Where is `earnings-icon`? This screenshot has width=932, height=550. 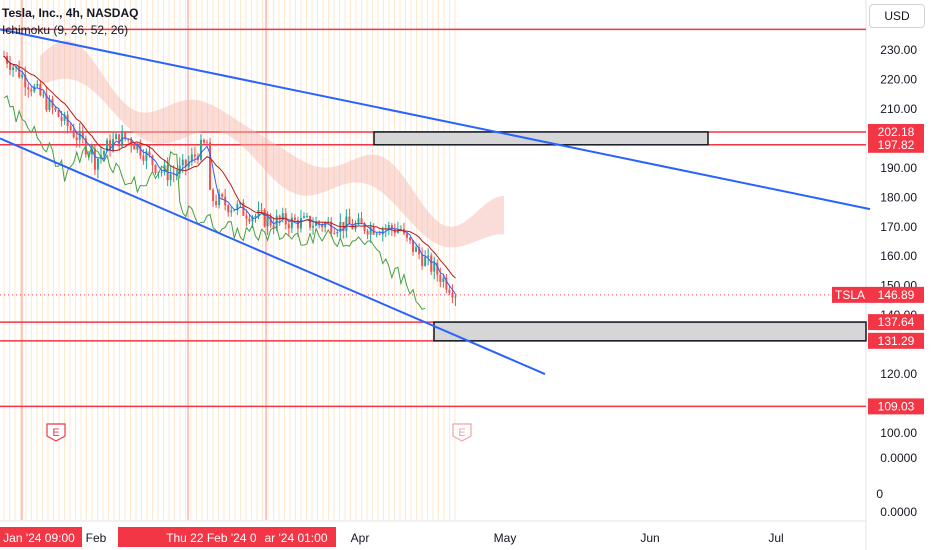 earnings-icon is located at coordinates (56, 432).